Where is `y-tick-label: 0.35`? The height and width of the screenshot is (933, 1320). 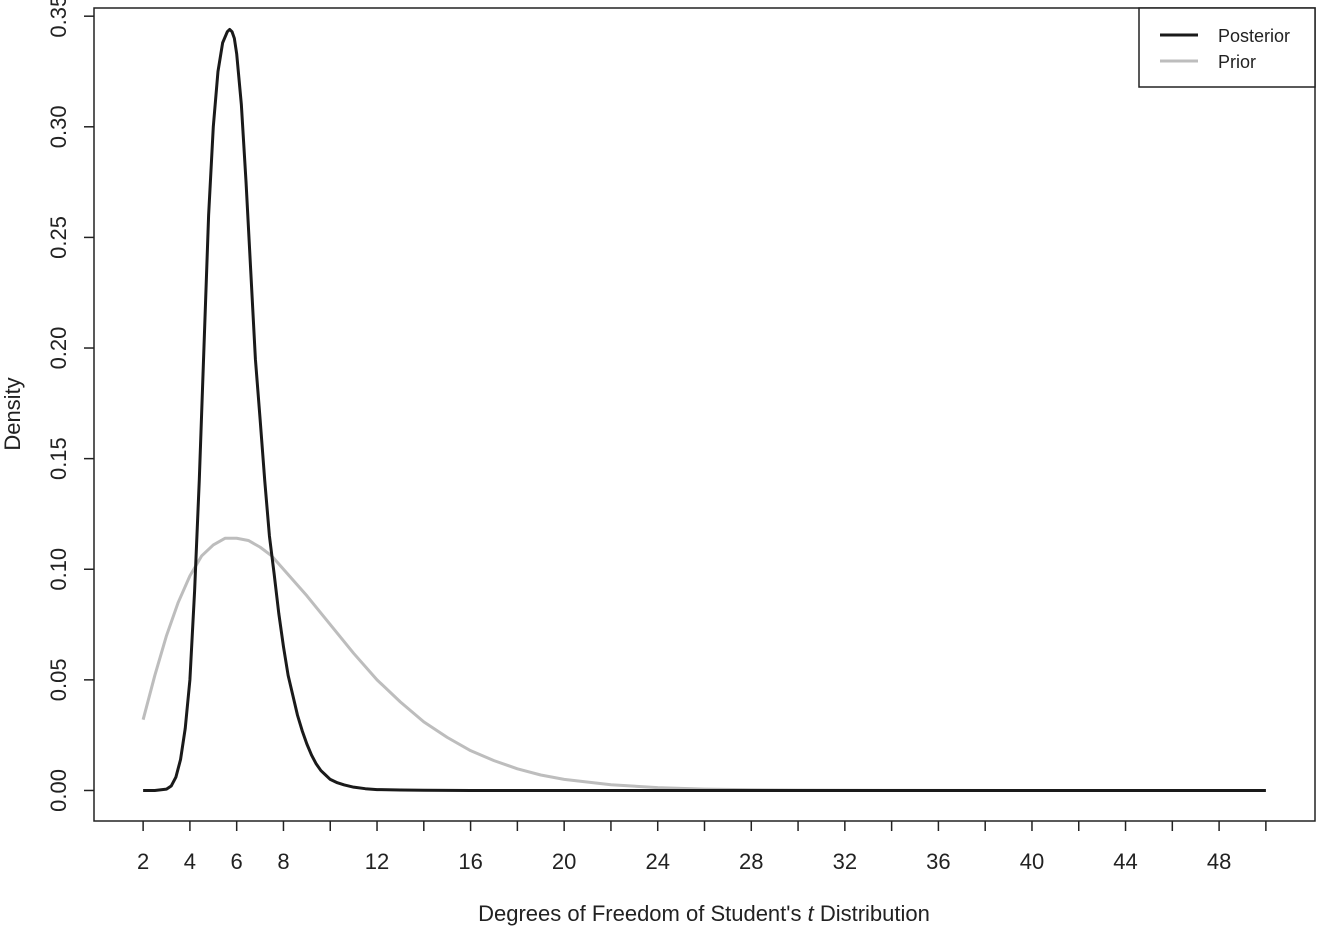 y-tick-label: 0.35 is located at coordinates (58, 19).